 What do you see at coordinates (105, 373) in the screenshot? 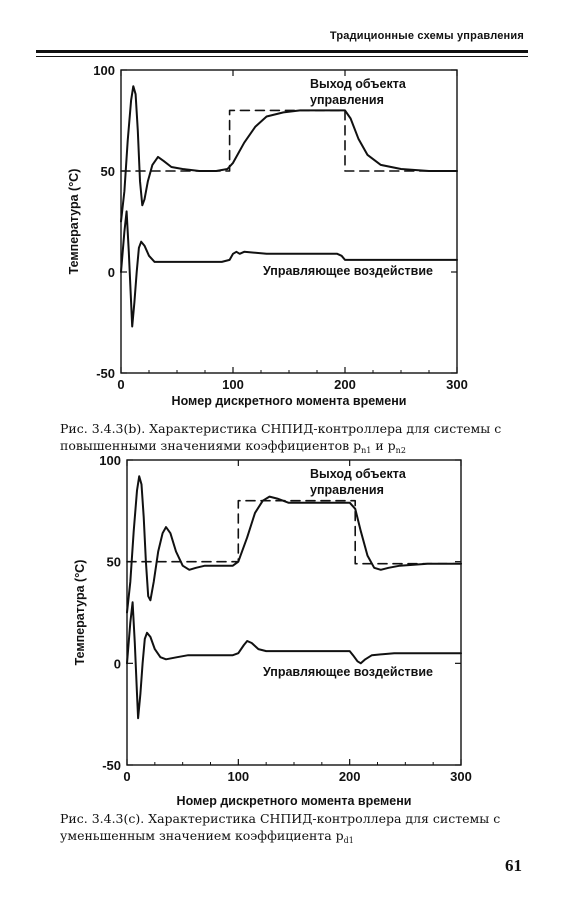
I see `chart0-ytick-label: -50` at bounding box center [105, 373].